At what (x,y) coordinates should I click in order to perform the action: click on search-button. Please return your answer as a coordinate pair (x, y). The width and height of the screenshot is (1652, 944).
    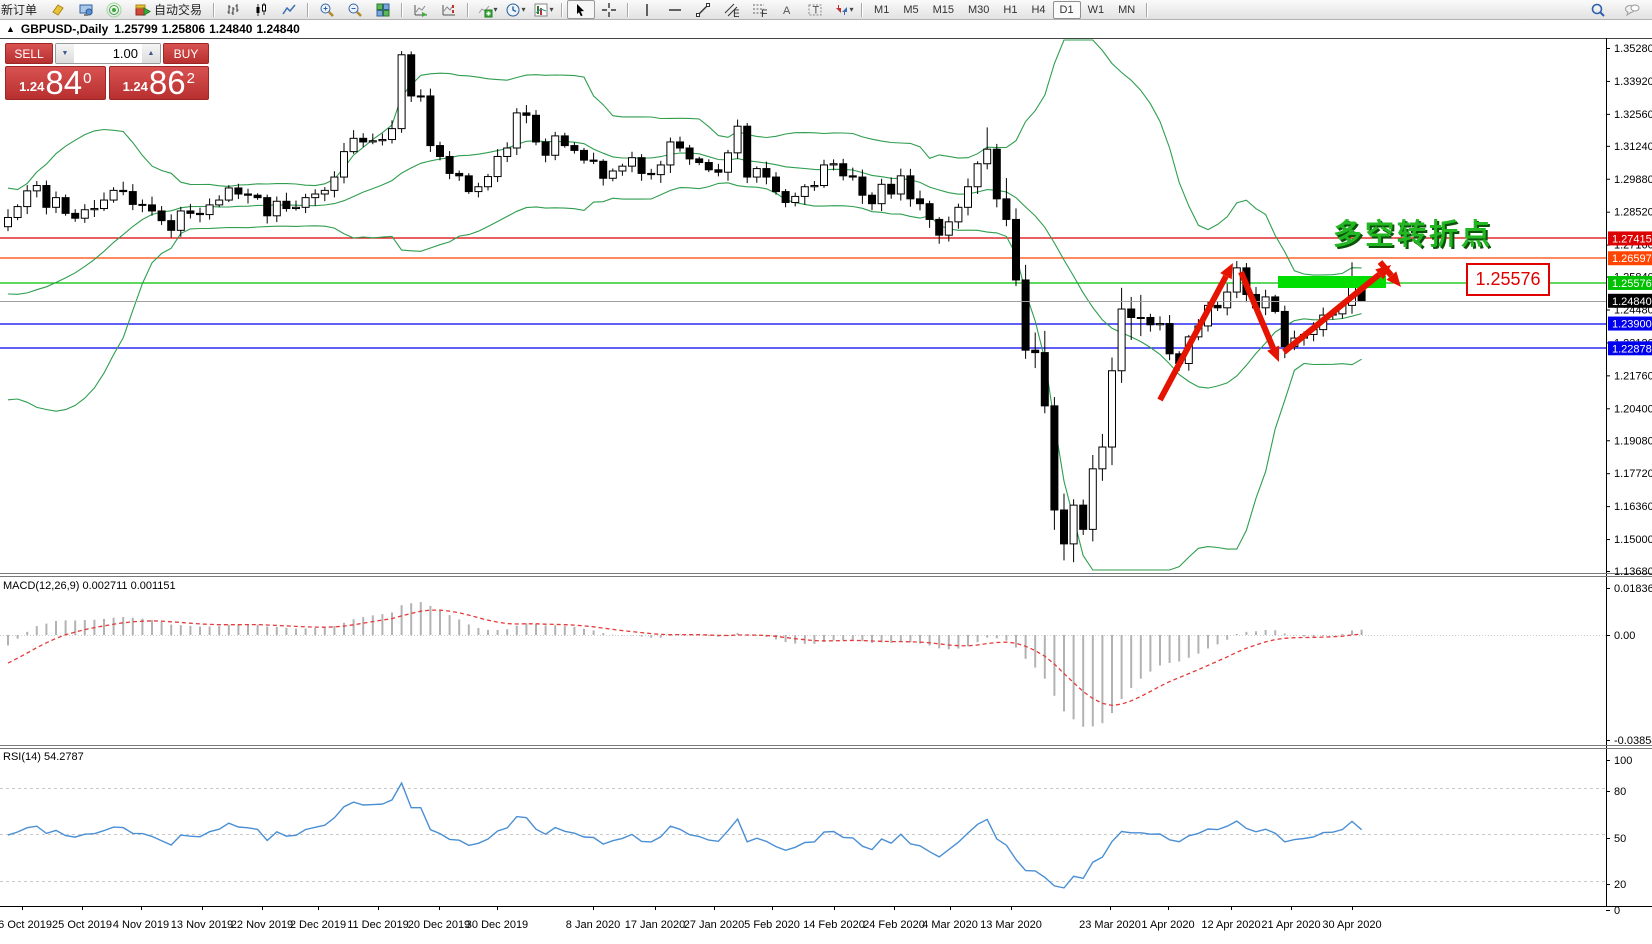
    Looking at the image, I should click on (1598, 9).